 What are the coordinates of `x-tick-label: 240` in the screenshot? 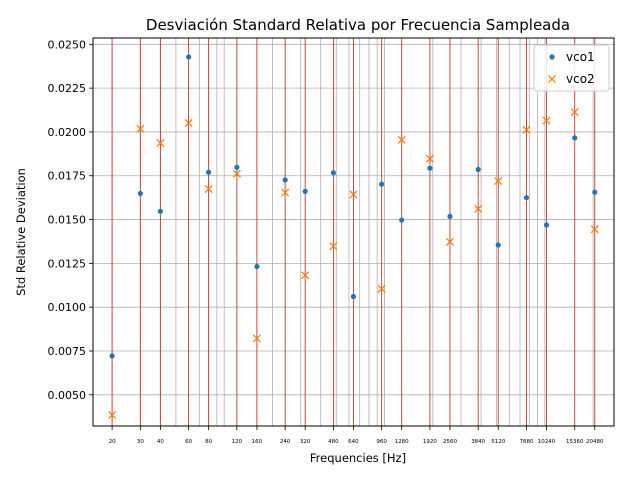 It's located at (285, 442).